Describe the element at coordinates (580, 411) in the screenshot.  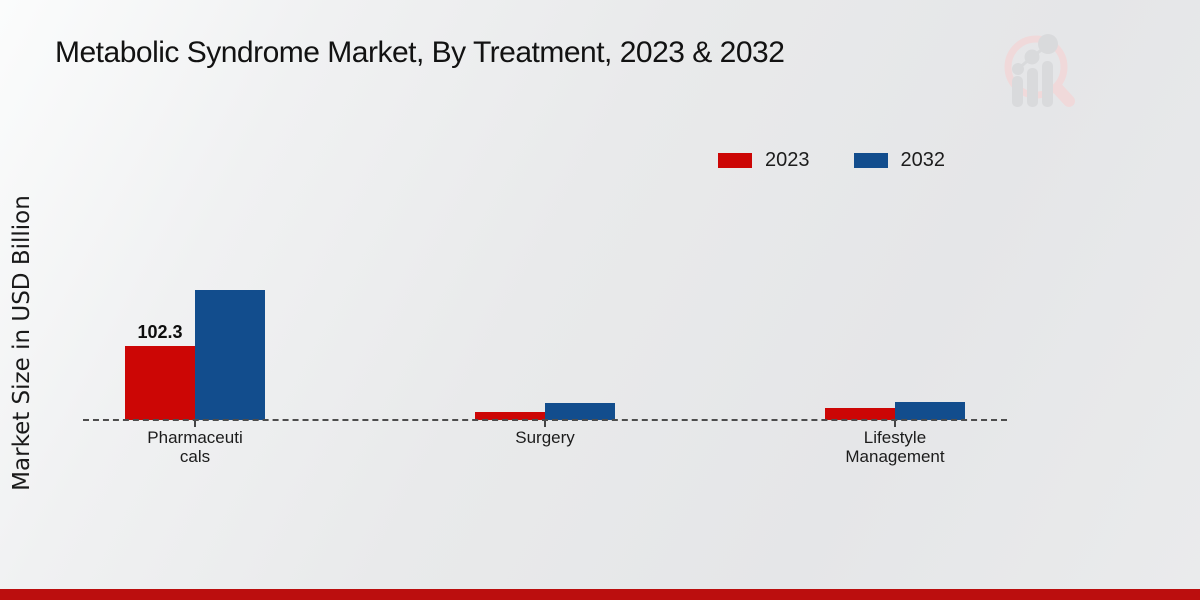
I see `bar-2032-surgery` at that location.